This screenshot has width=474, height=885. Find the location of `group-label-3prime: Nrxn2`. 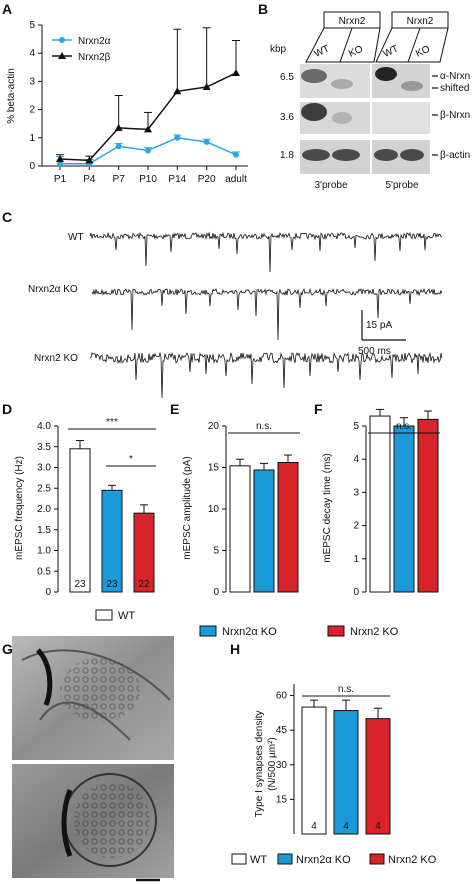

group-label-3prime: Nrxn2 is located at coordinates (352, 21).